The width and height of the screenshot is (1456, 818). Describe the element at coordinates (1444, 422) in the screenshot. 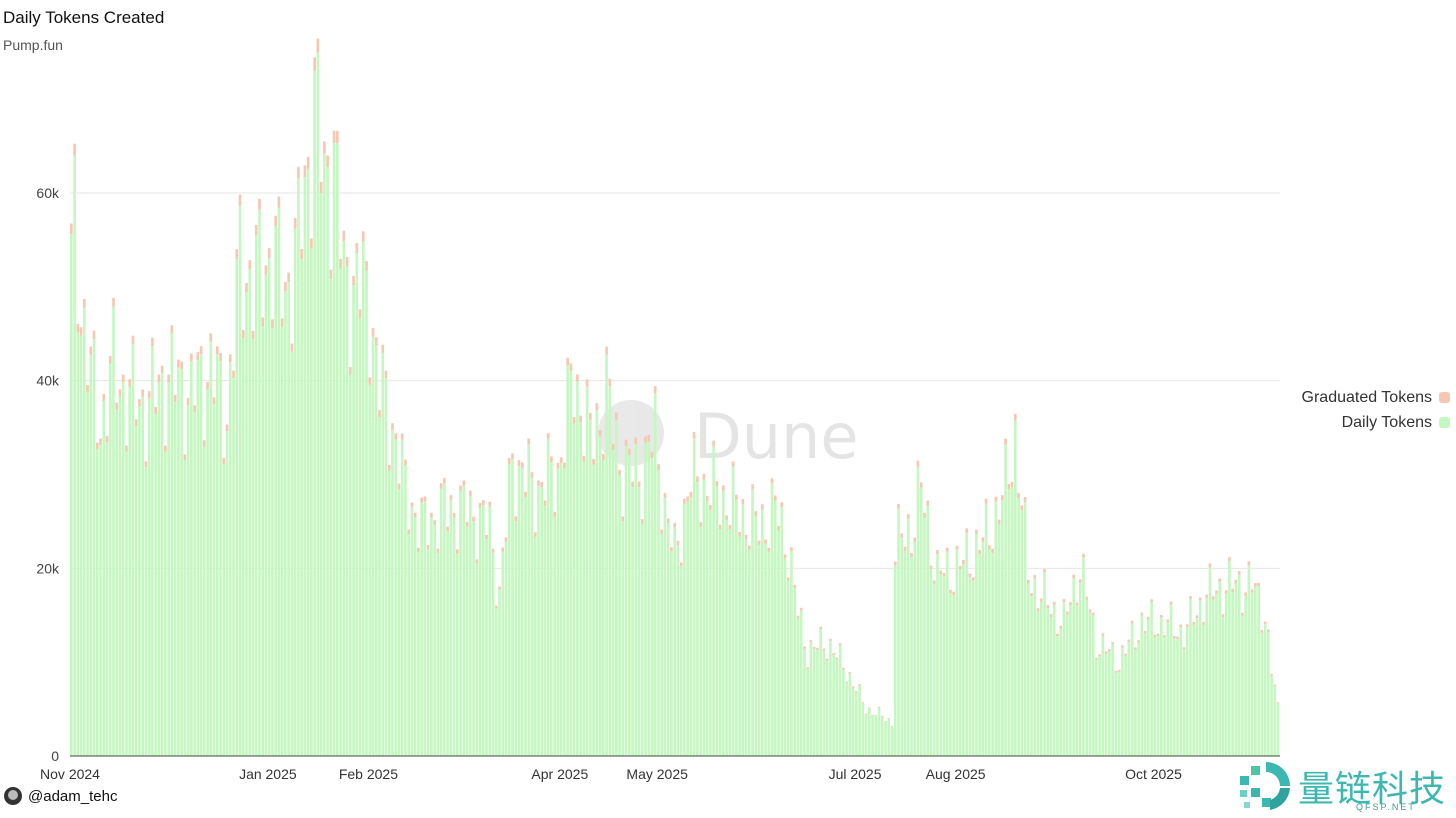

I see `legend-swatch-daily` at that location.